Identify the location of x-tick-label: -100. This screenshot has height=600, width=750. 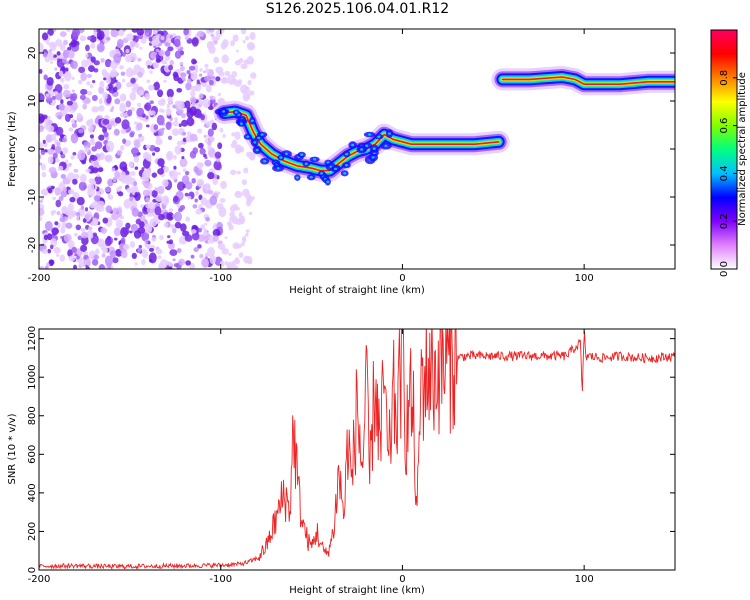
(220, 278).